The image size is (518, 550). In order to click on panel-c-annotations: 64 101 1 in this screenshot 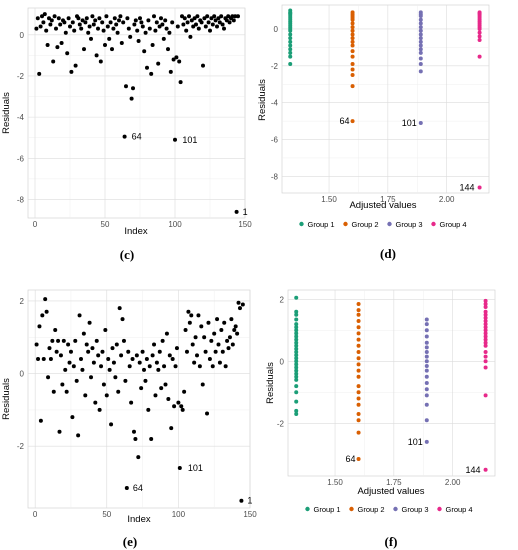, I will do `click(190, 174)`.